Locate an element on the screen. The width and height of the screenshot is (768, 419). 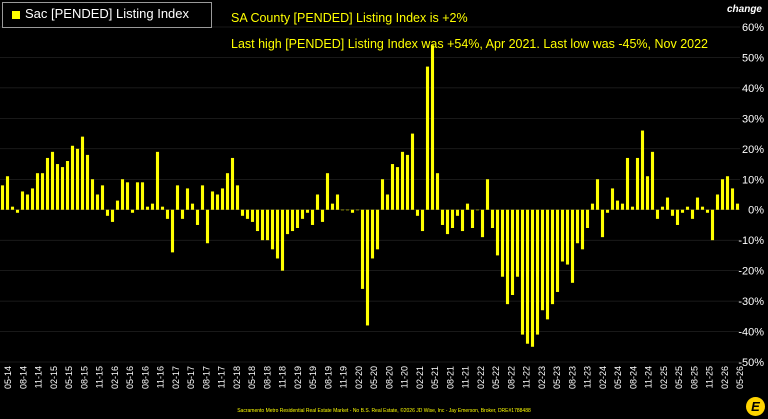
x-tick-label: 05-17 is located at coordinates (191, 377).